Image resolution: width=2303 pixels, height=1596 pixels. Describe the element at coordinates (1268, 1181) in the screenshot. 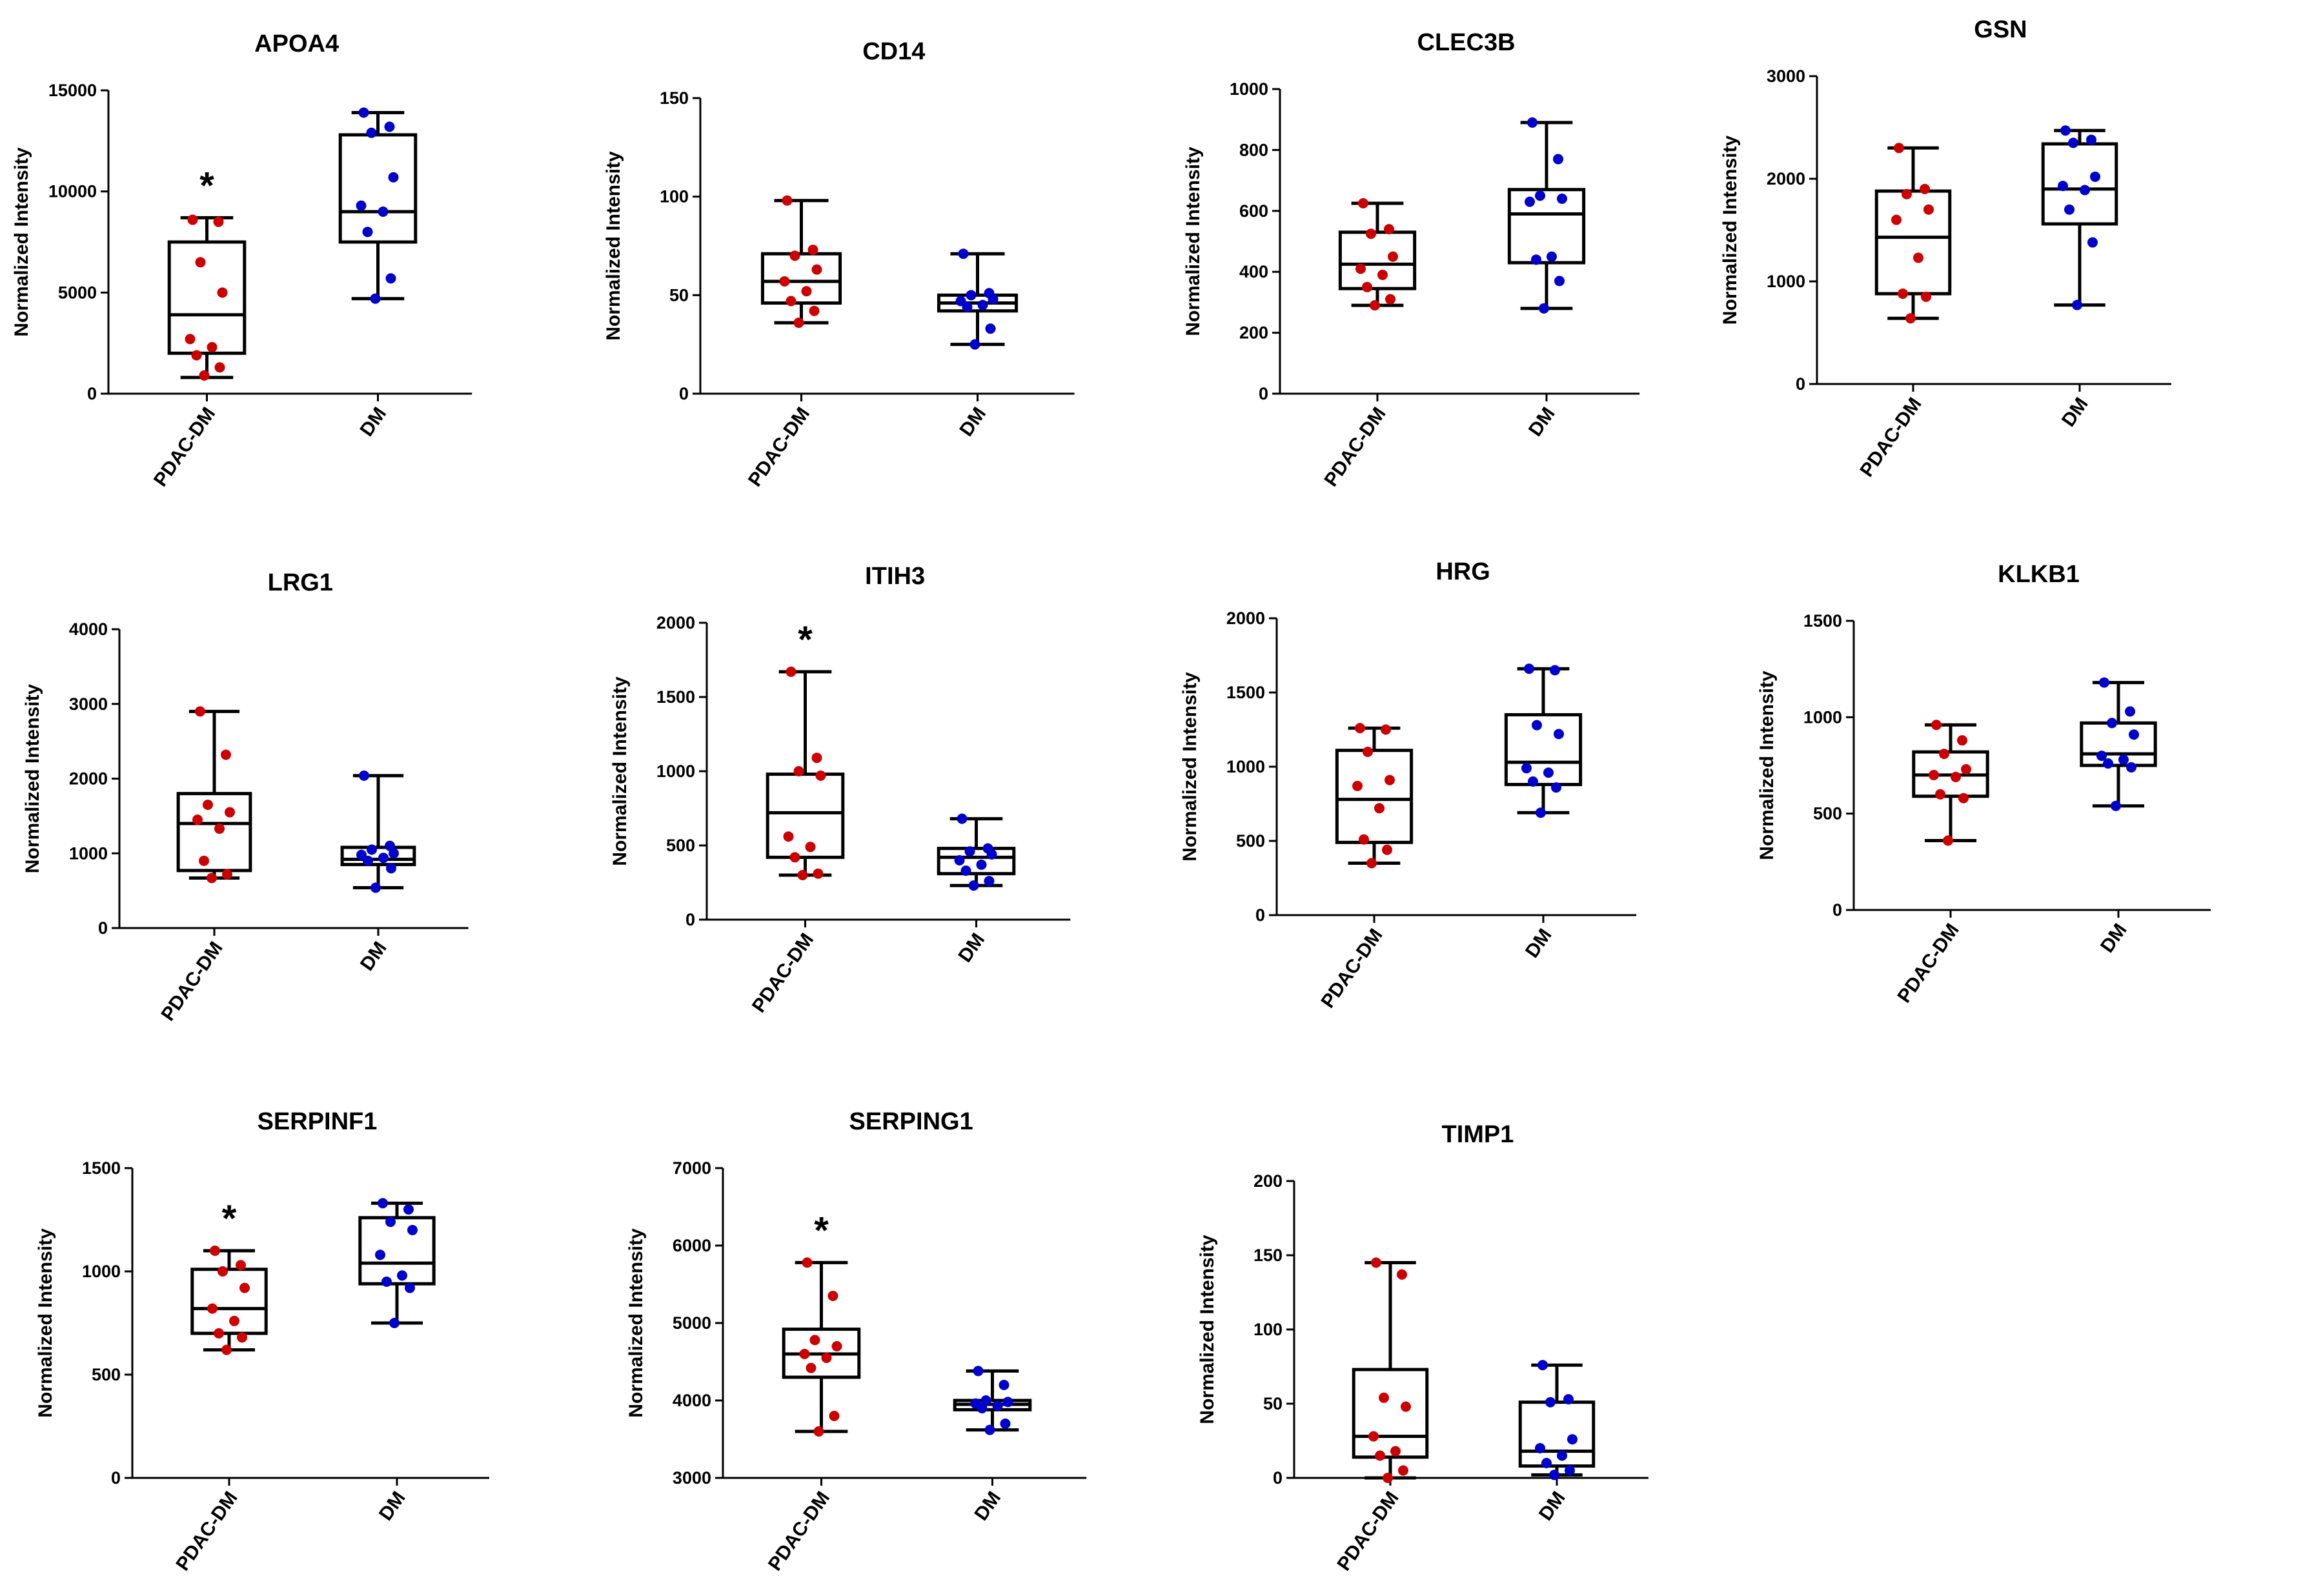

I see `y-tick-label: 200` at that location.